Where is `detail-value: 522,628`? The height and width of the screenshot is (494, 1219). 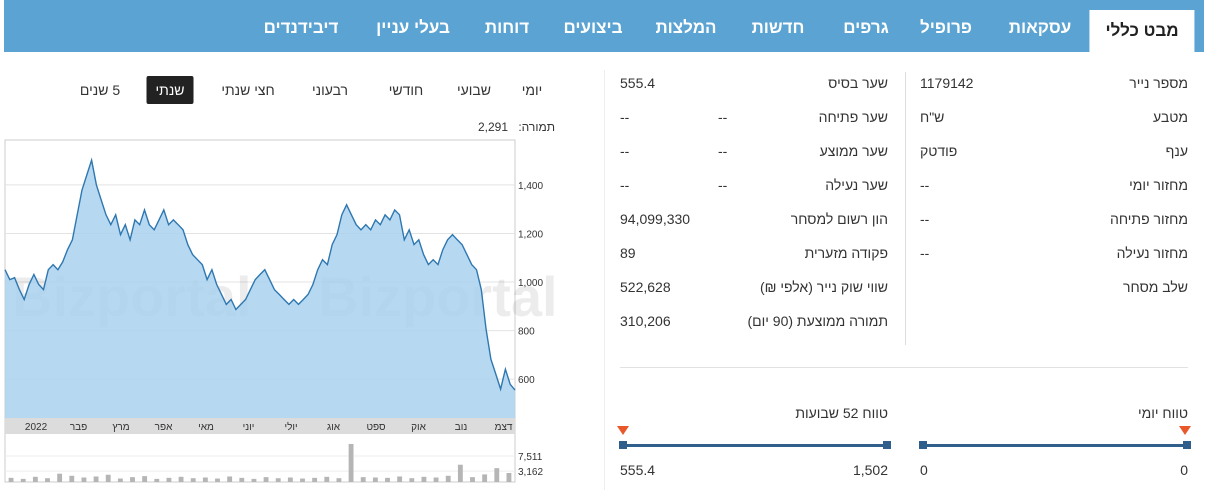 detail-value: 522,628 is located at coordinates (645, 287).